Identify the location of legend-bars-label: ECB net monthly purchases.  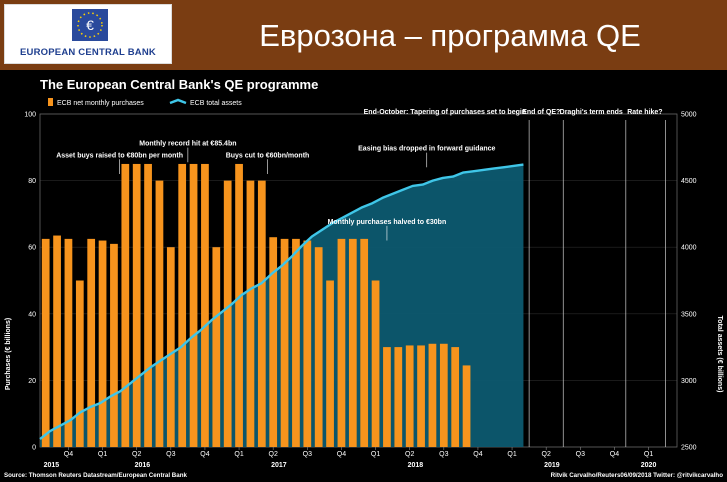
(100, 103).